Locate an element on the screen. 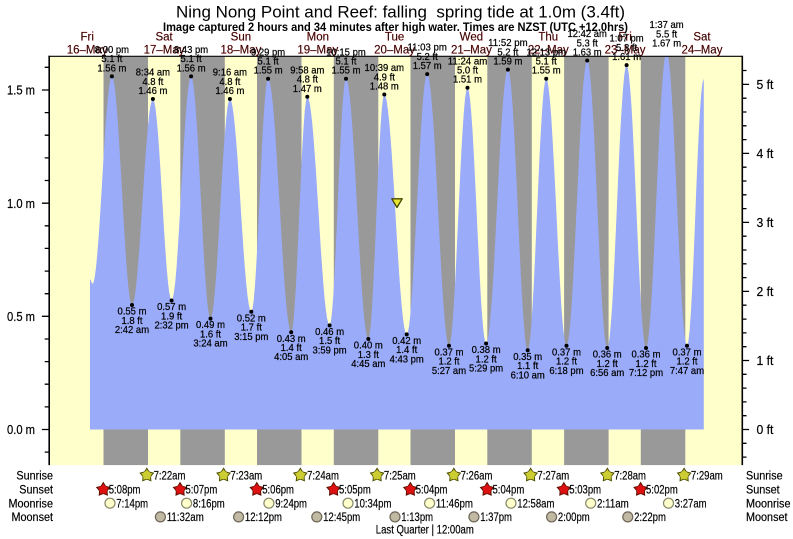  svg-text: 0.49 m is located at coordinates (210, 325).